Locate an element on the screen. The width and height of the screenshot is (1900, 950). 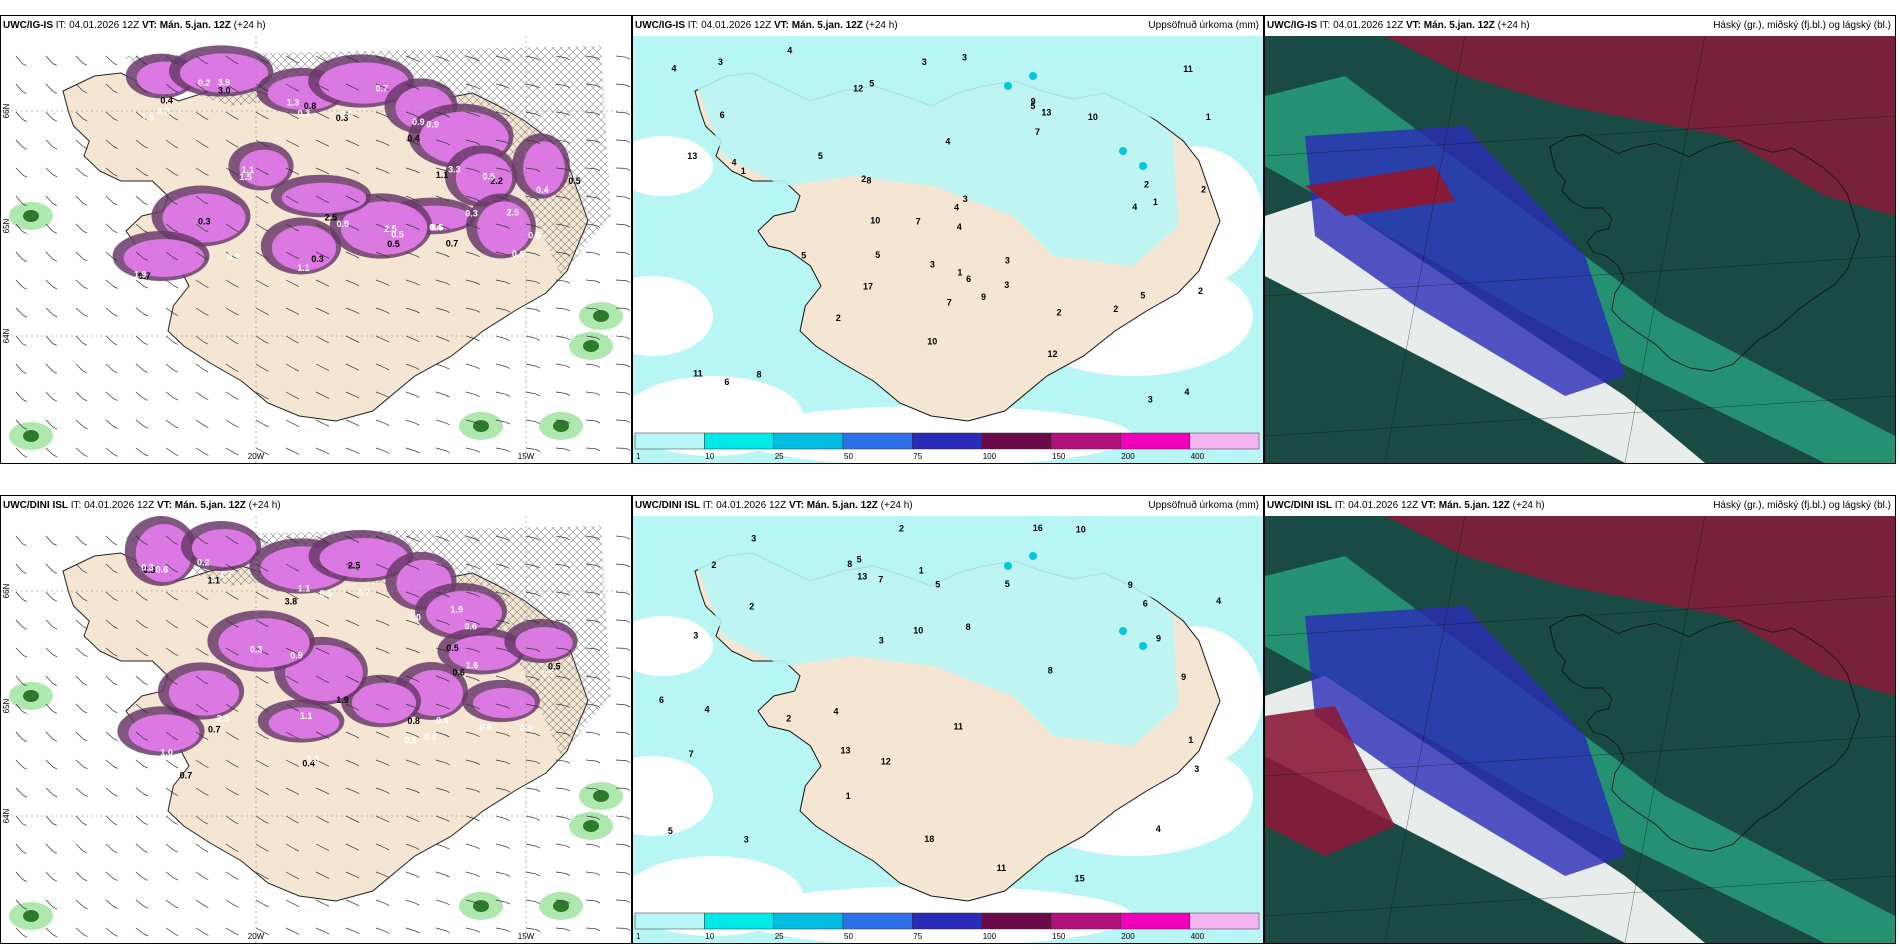
snow-value-label: 3.9 is located at coordinates (224, 82).